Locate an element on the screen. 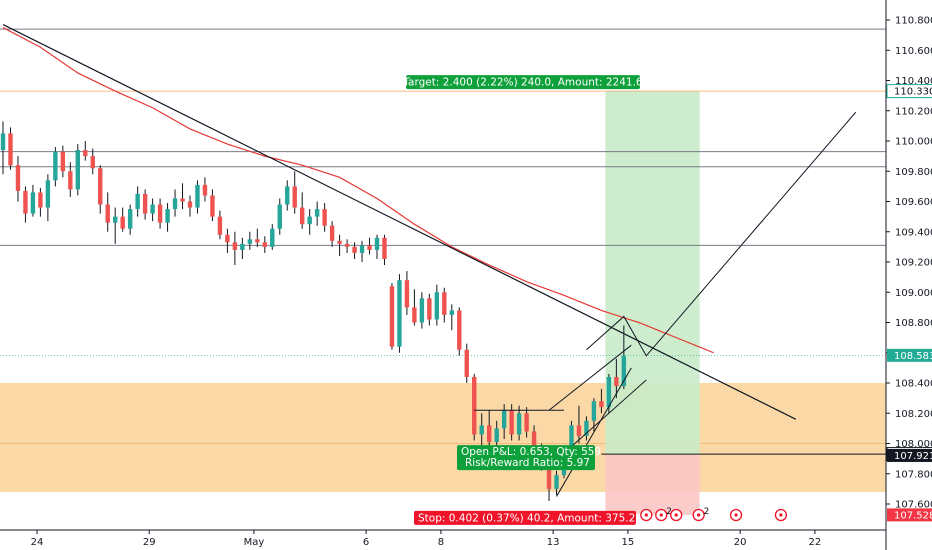 The width and height of the screenshot is (932, 550). price-badge: 110.330 is located at coordinates (909, 91).